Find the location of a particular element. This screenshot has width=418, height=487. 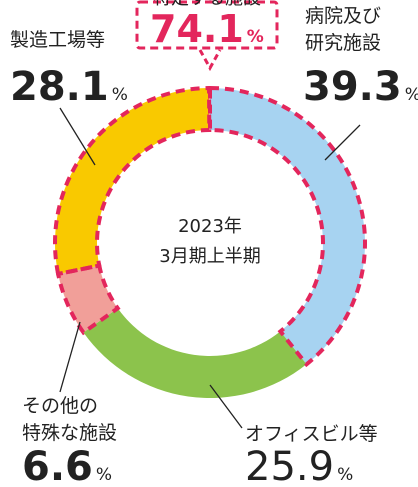

category-label: 製造工場等 is located at coordinates (57, 40).